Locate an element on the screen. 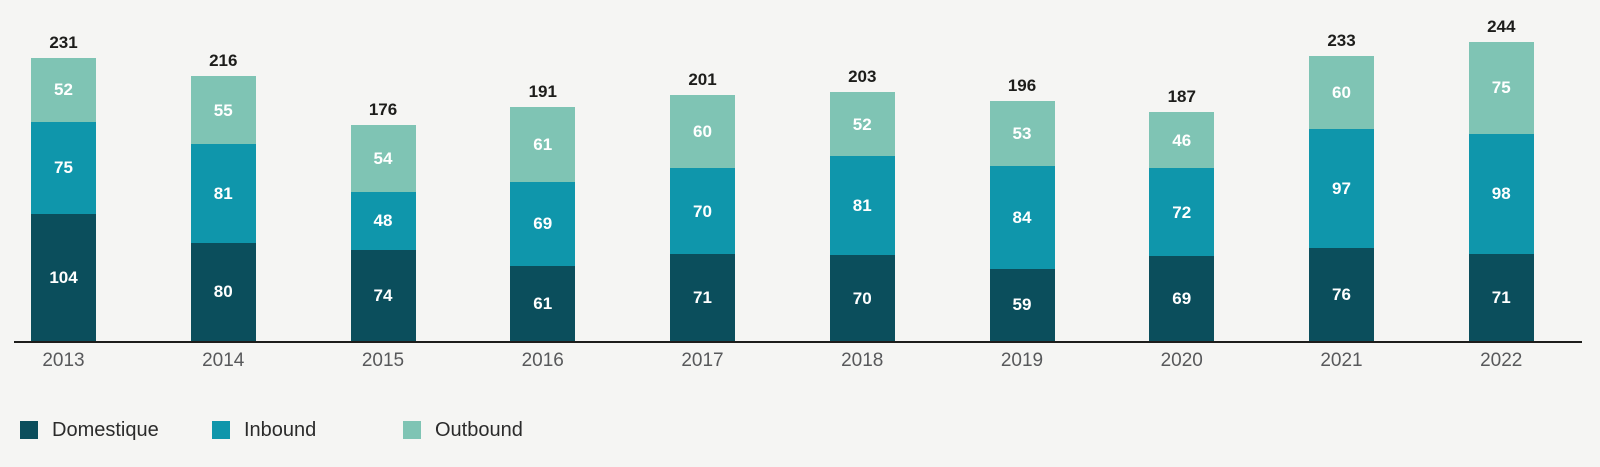 The image size is (1600, 467). legend-swatch-outbound is located at coordinates (412, 430).